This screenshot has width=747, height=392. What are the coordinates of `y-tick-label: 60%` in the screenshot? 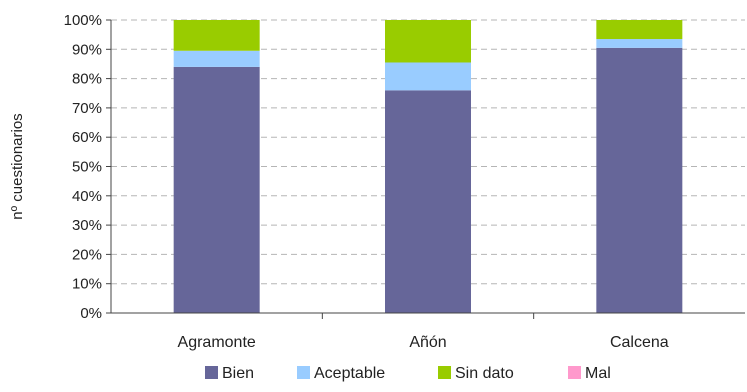 It's located at (87, 137).